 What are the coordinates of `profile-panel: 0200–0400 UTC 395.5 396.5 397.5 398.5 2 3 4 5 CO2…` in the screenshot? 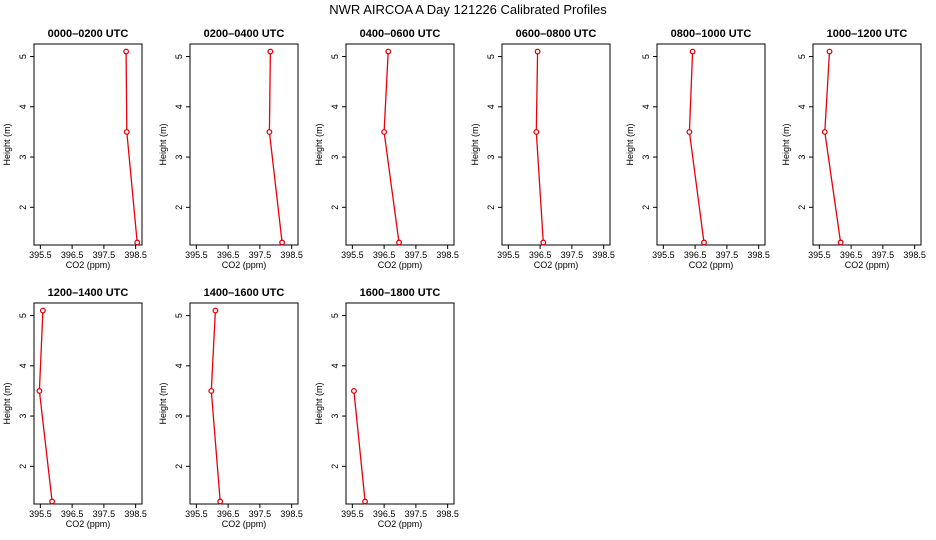 It's located at (230, 149).